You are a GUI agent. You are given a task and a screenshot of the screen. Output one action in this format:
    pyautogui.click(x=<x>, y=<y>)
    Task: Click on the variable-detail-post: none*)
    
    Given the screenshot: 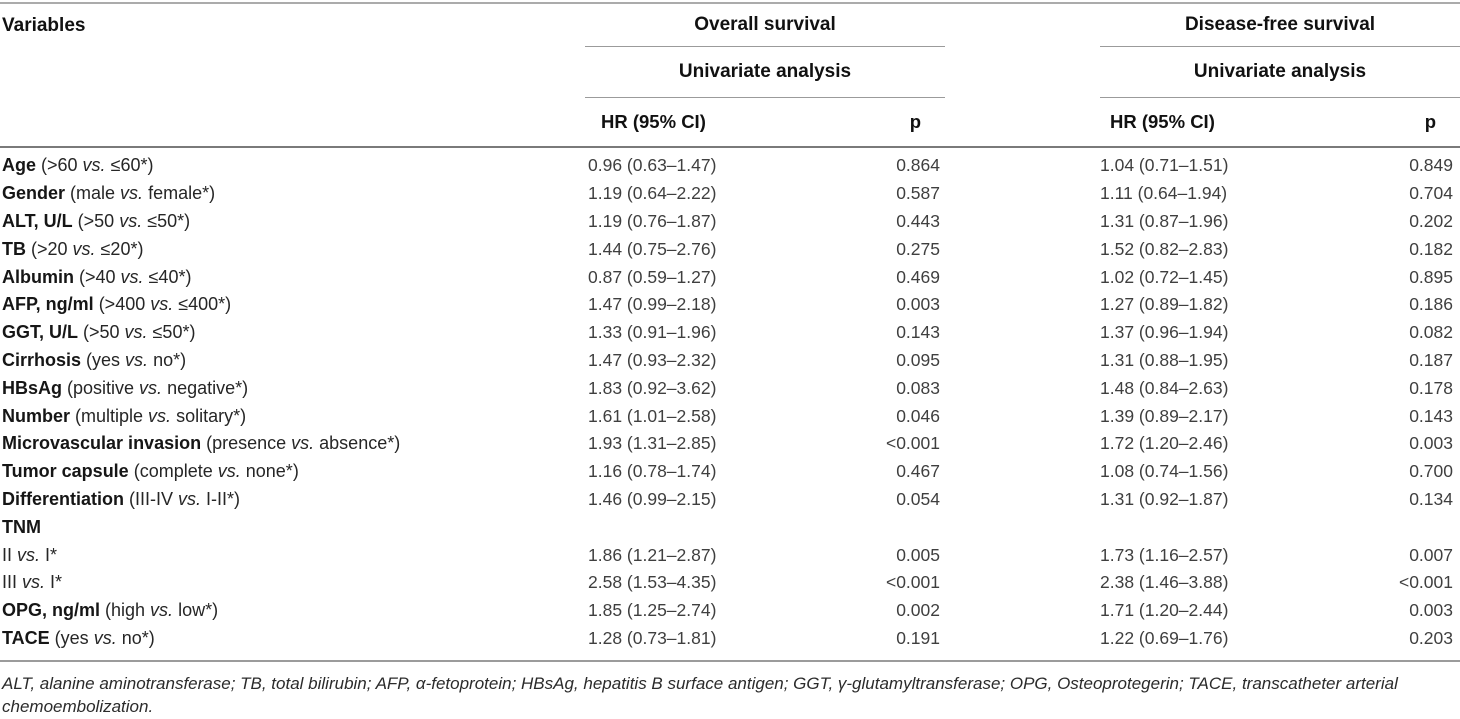 What is the action you would take?
    pyautogui.click(x=269, y=471)
    